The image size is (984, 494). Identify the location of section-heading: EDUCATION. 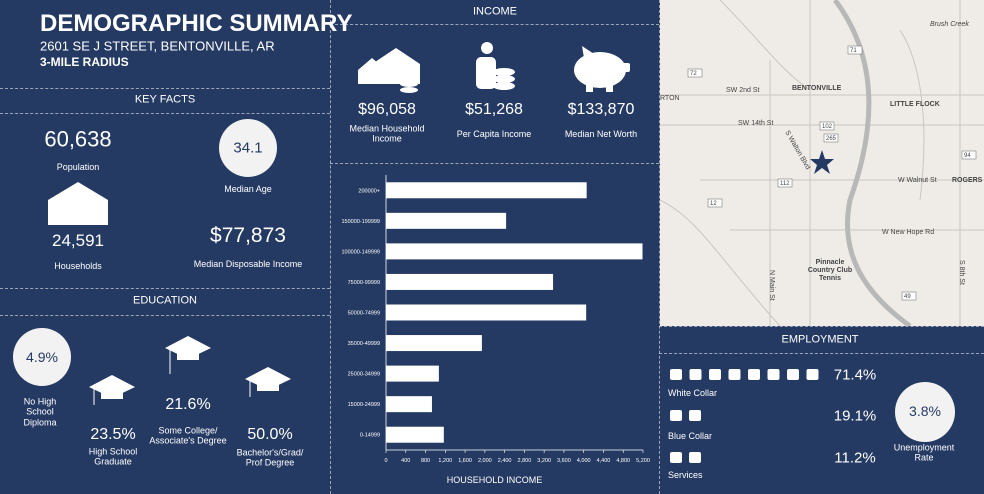
(165, 300).